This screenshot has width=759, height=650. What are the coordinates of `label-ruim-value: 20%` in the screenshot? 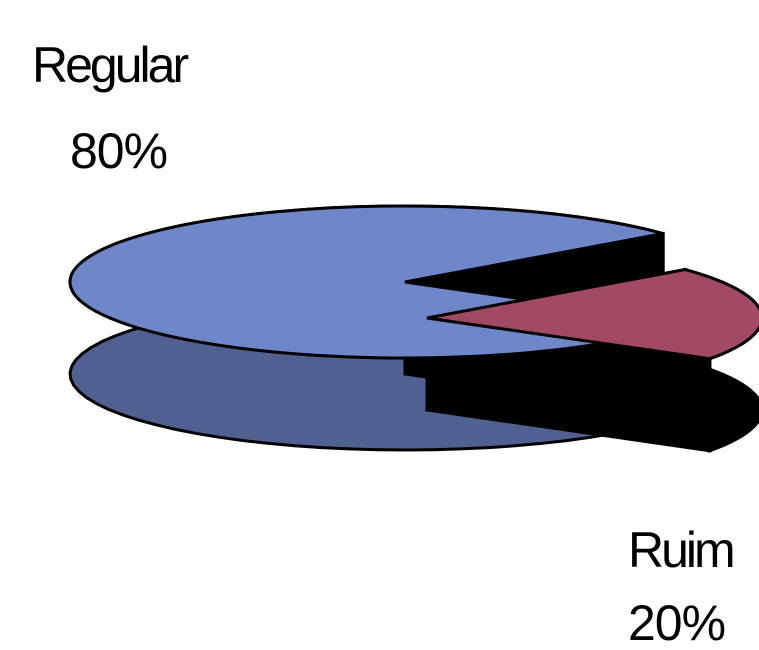 It's located at (676, 622).